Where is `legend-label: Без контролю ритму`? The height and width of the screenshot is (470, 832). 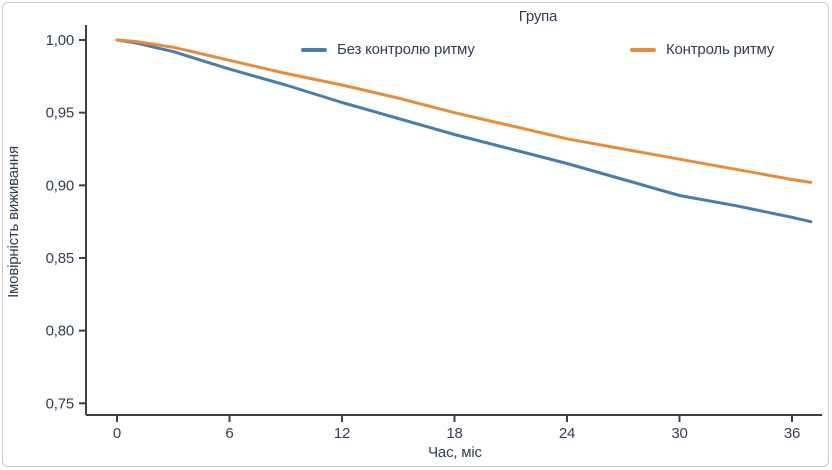 legend-label: Без контролю ритму is located at coordinates (406, 49).